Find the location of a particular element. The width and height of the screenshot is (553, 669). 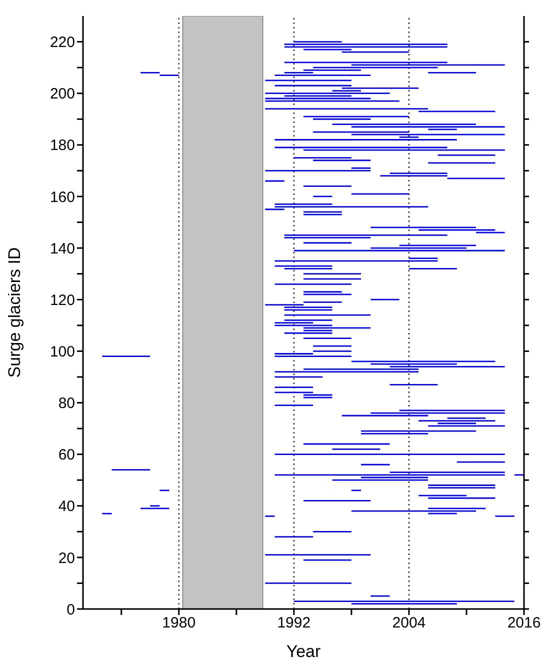

y-tick-label: 20 is located at coordinates (66, 558).